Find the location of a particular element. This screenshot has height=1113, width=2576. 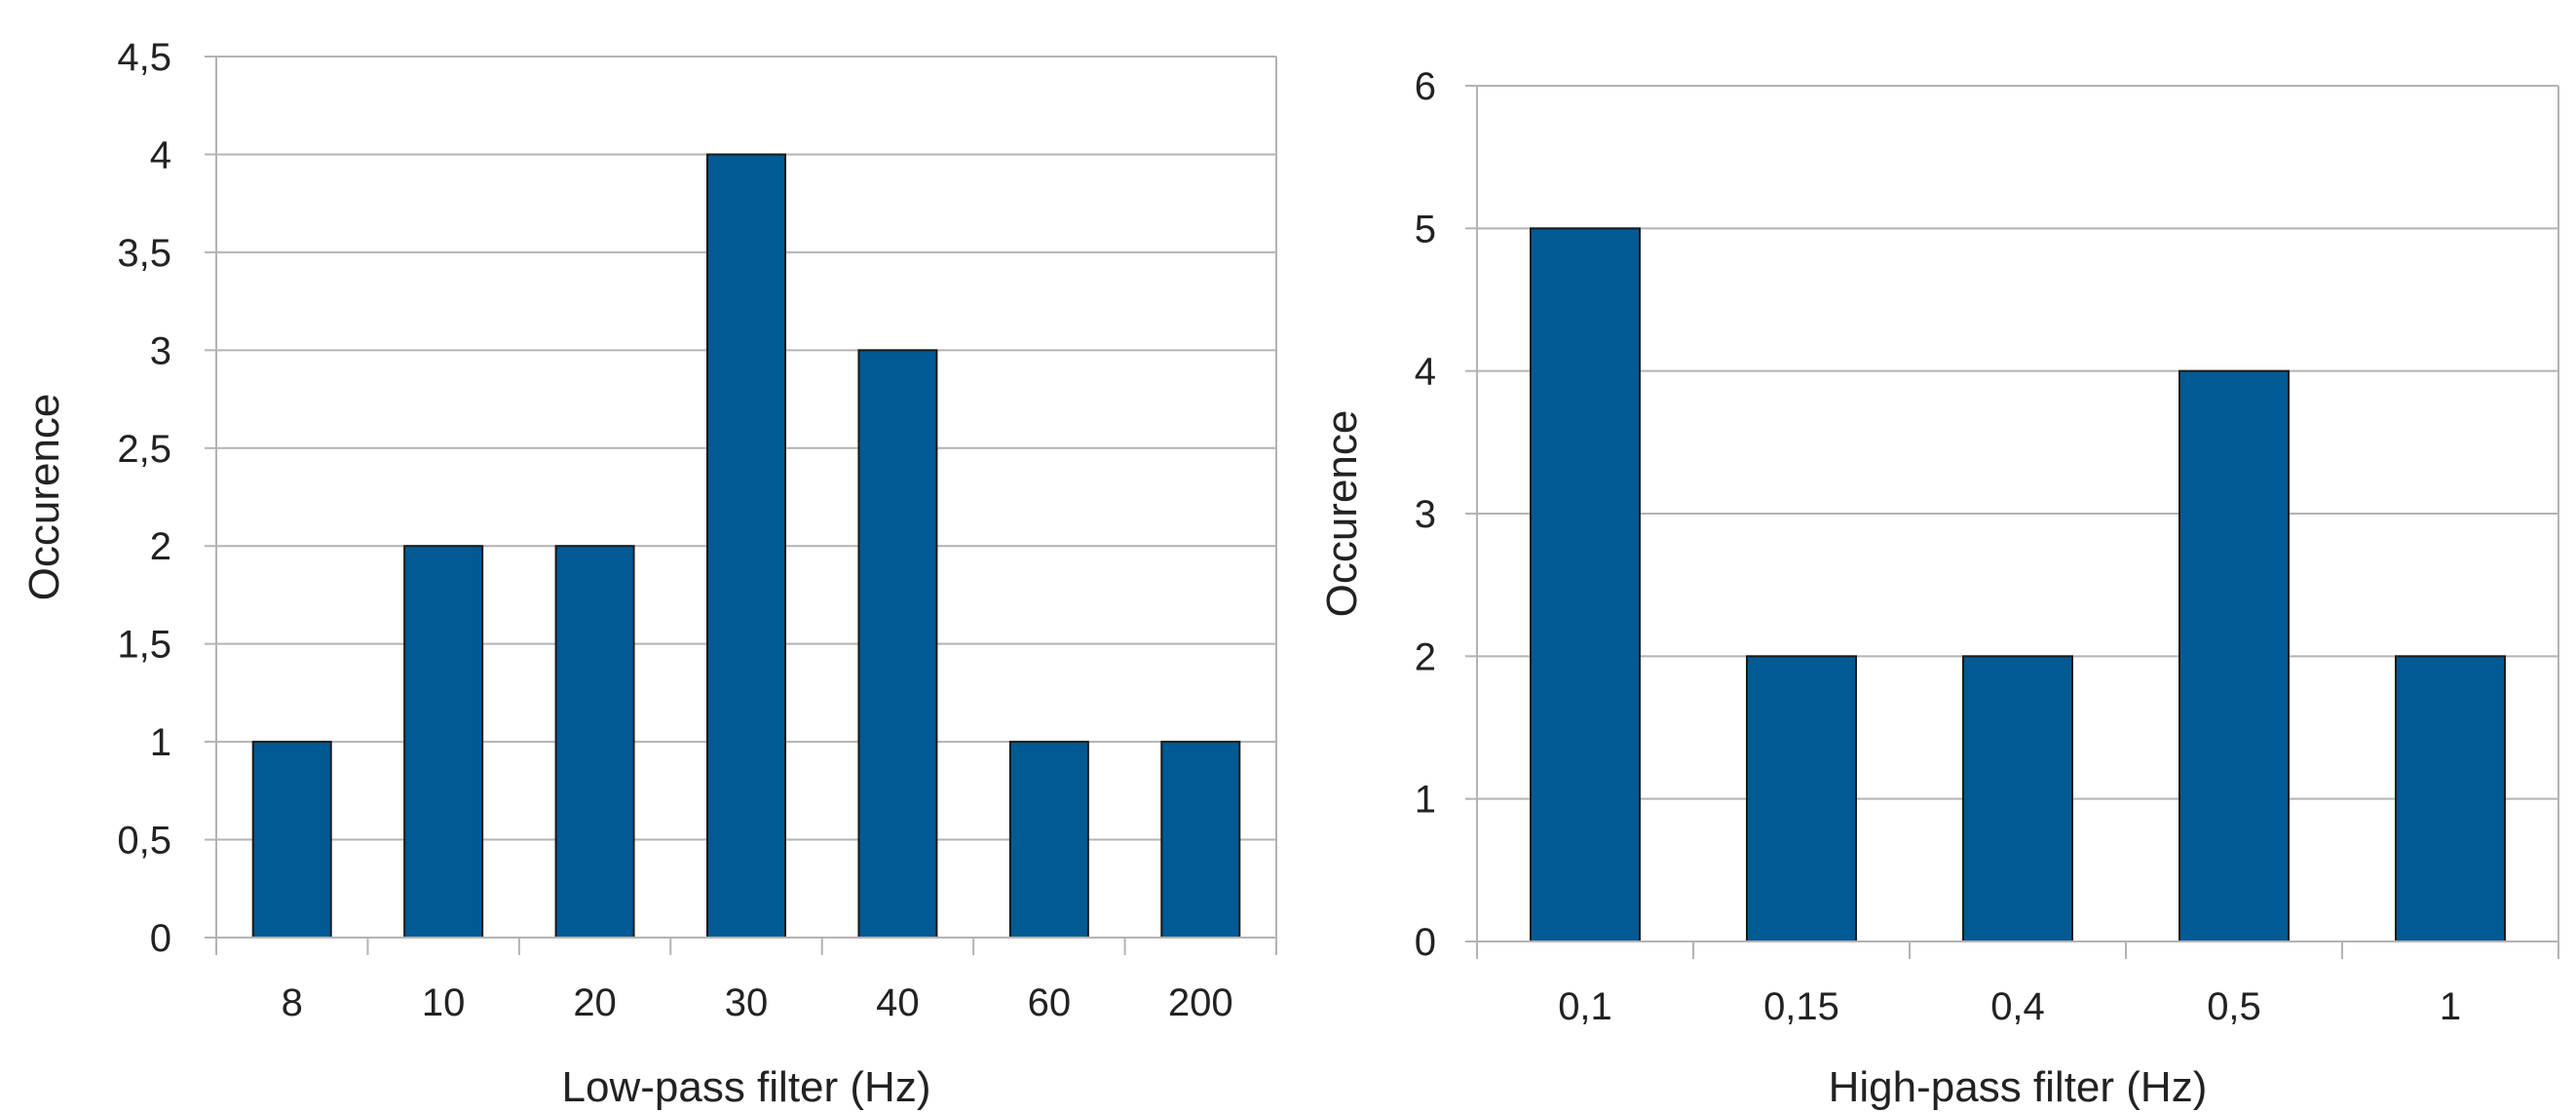

x-tick-label: 60 is located at coordinates (1050, 1002).